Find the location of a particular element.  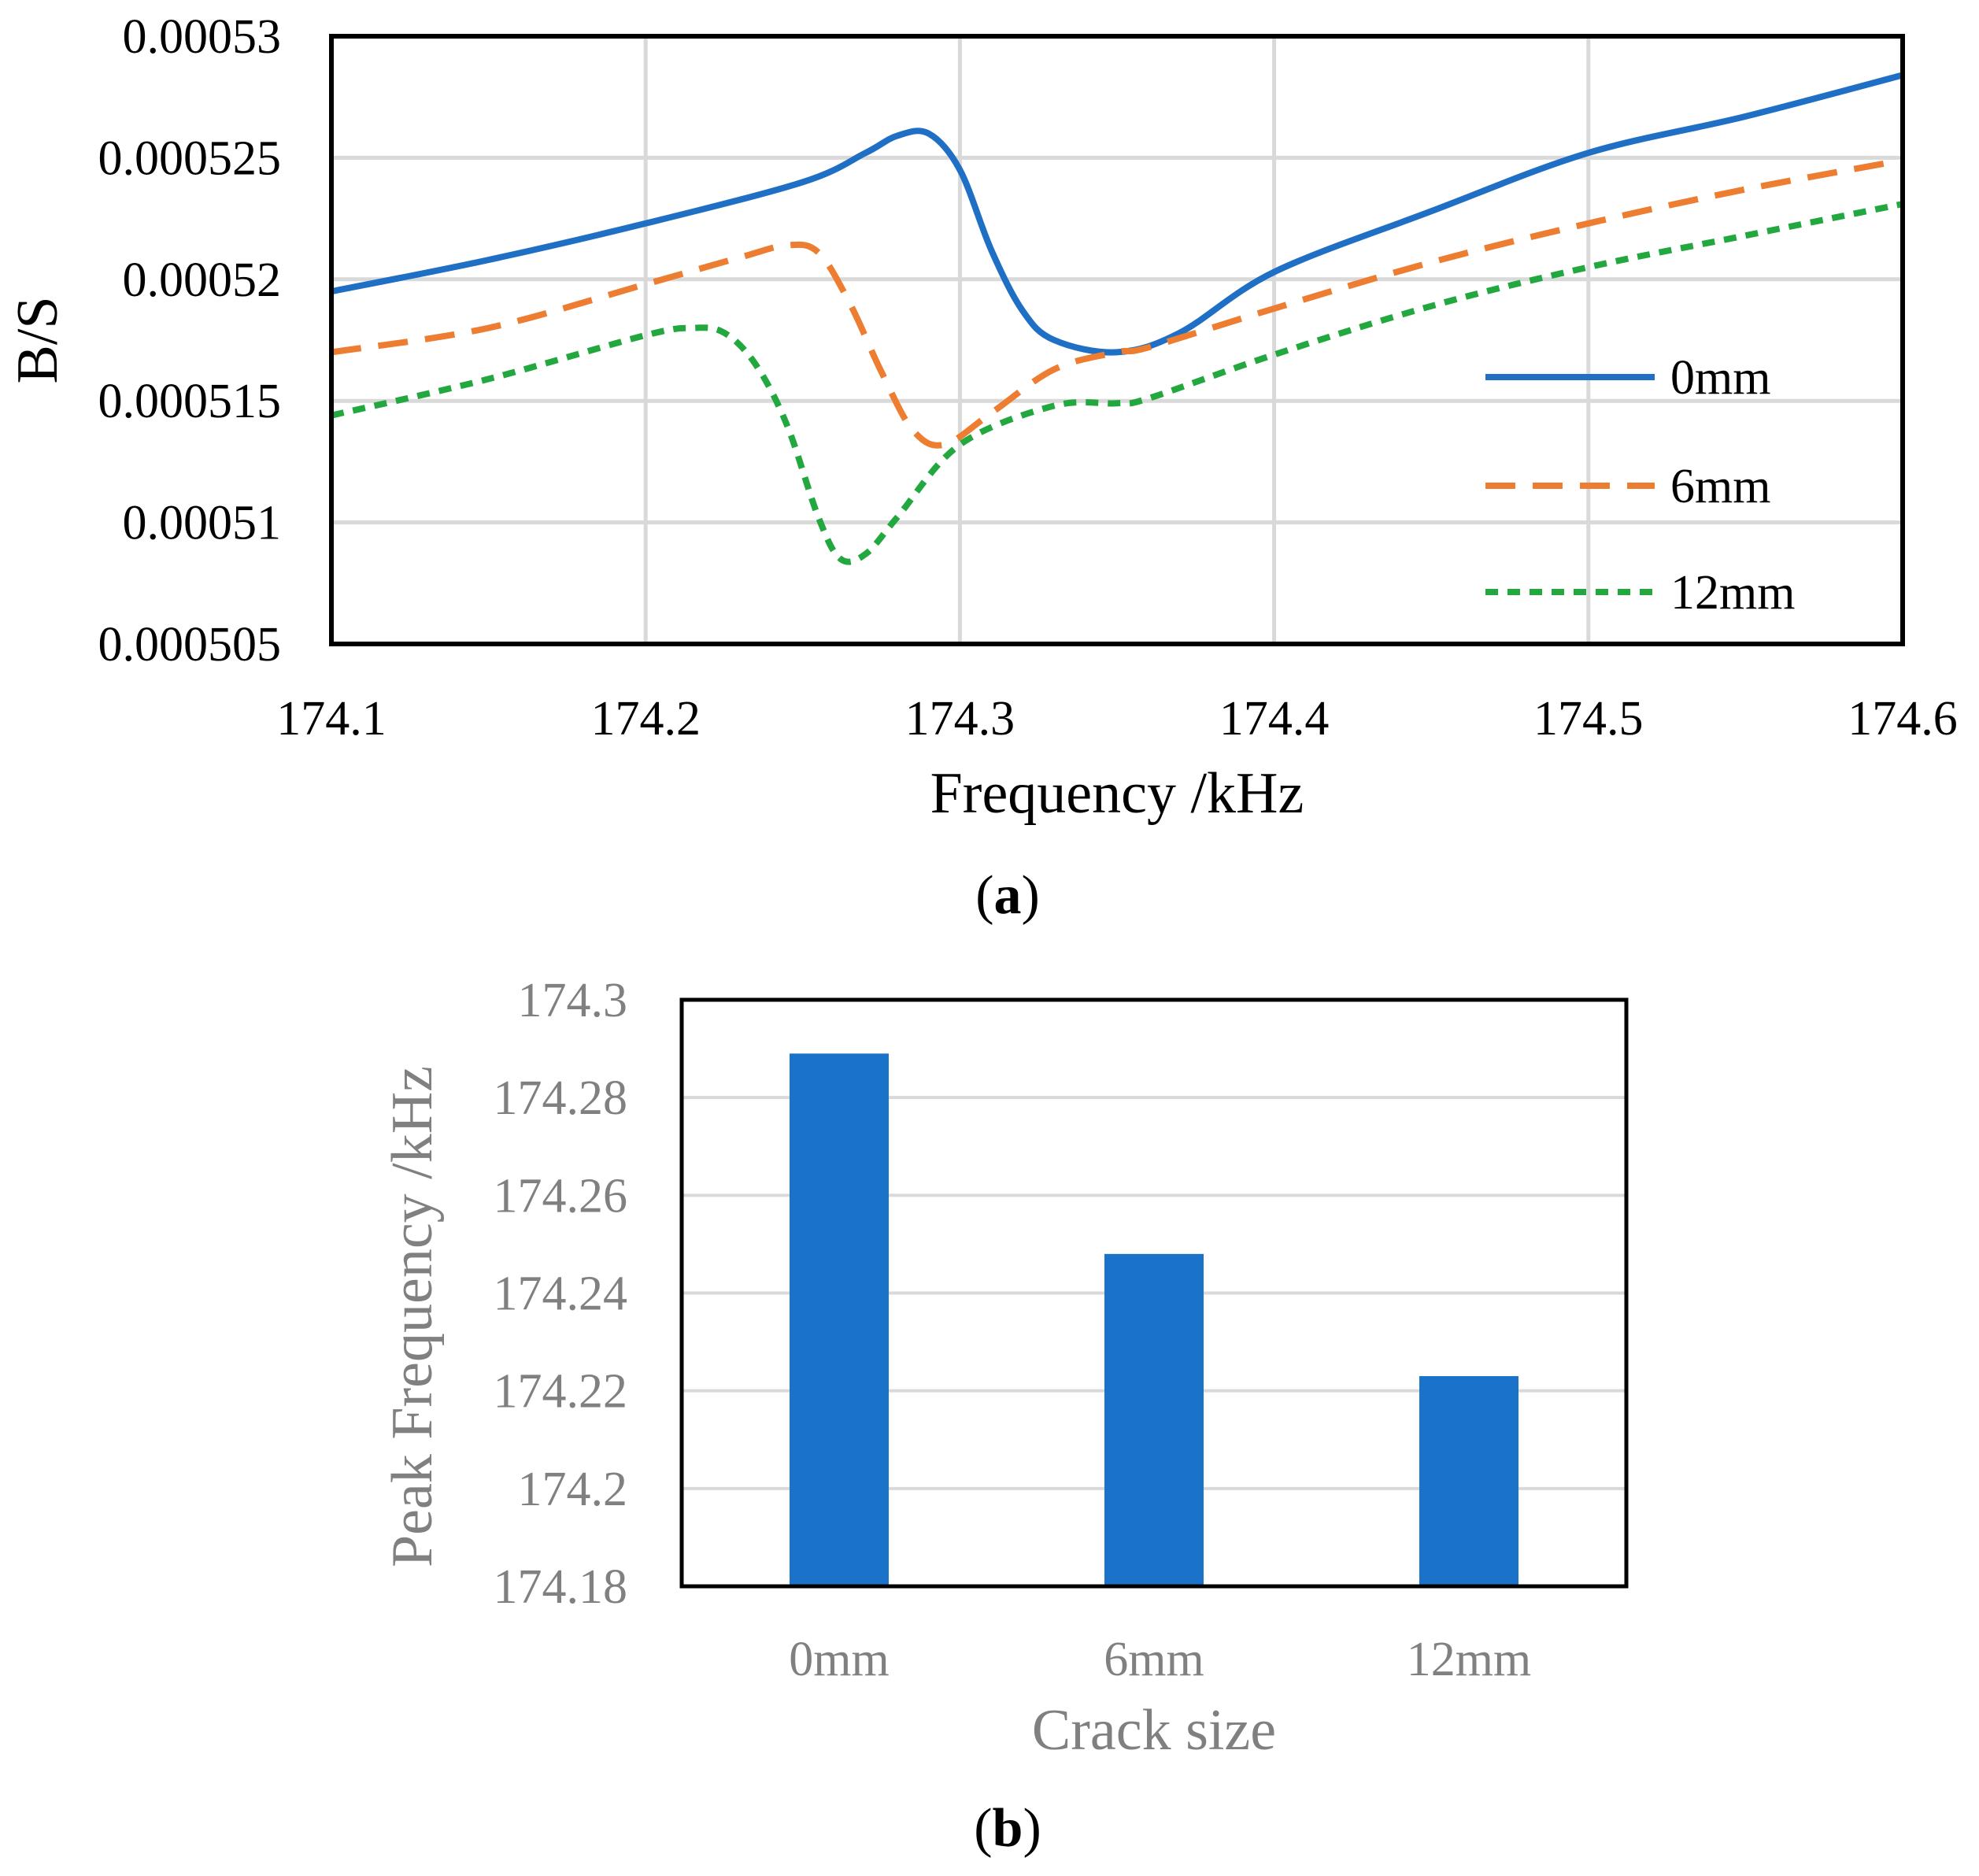

b-y-tick-1: 174.2 is located at coordinates (573, 1489).